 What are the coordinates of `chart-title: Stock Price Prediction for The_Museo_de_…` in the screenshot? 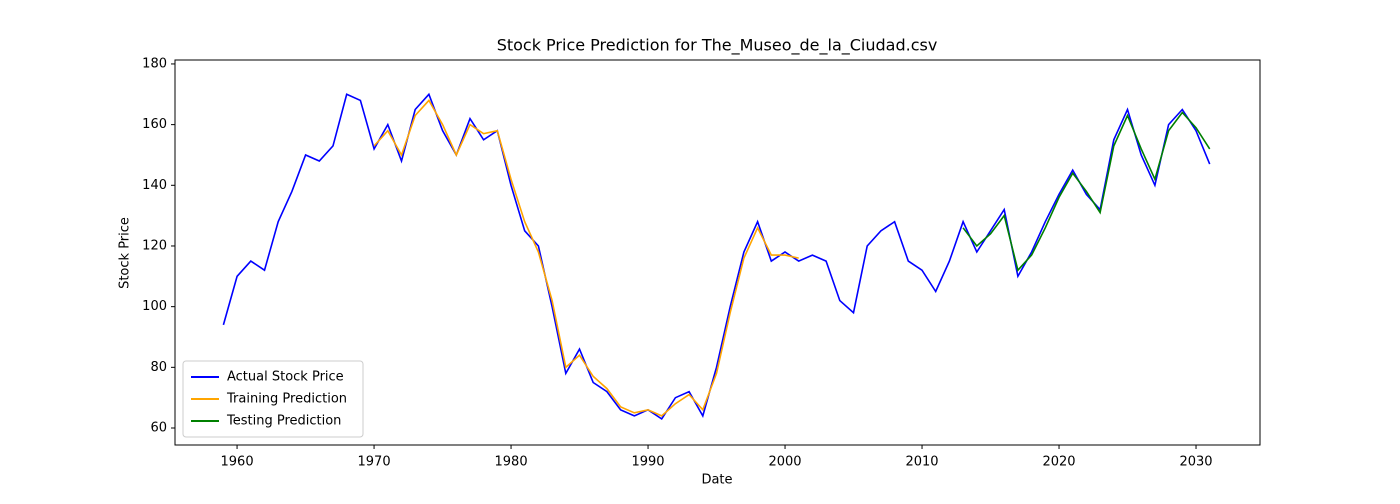 It's located at (717, 46).